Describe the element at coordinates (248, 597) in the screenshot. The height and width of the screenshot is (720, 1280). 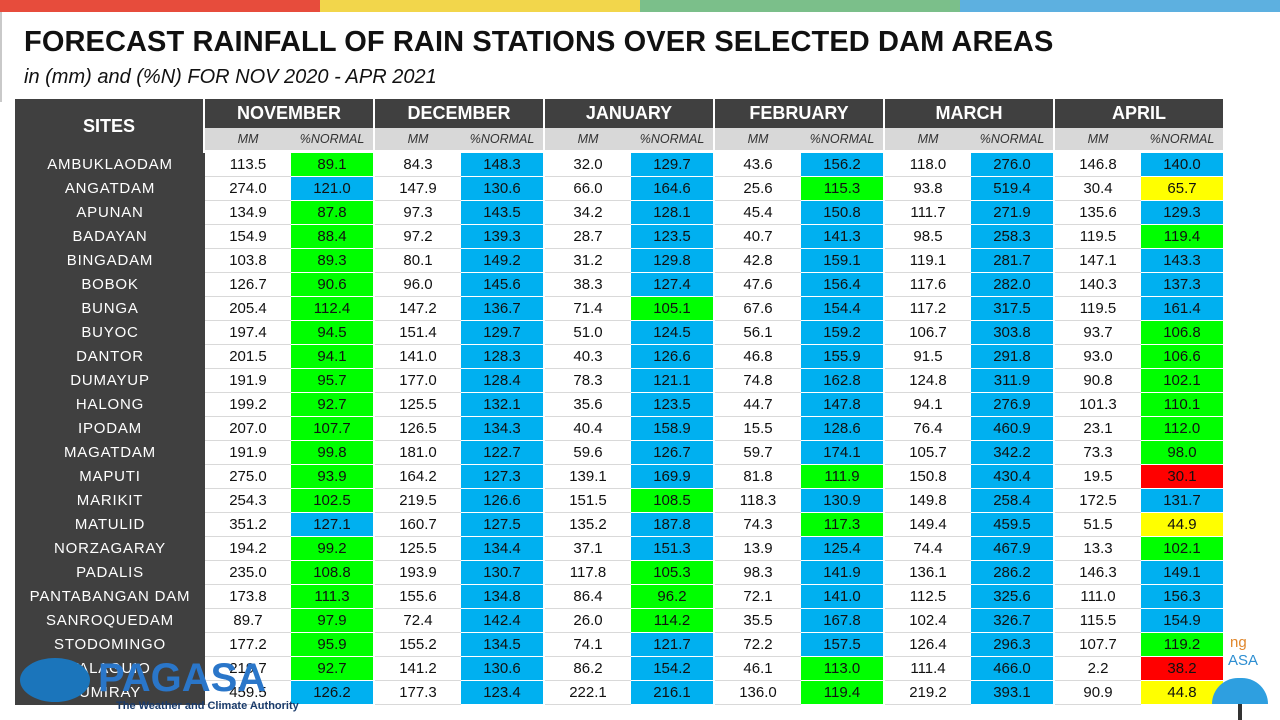
I see `mm-cell: 173.8` at that location.